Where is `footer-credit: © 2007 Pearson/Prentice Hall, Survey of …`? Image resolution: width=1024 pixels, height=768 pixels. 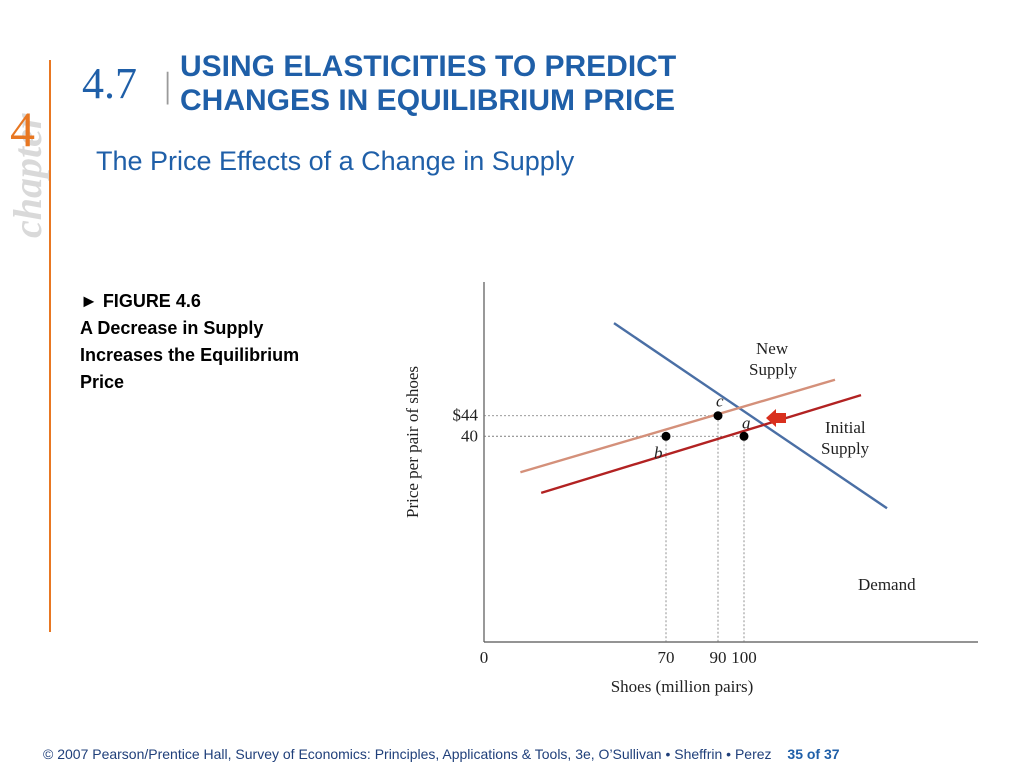 footer-credit: © 2007 Pearson/Prentice Hall, Survey of … is located at coordinates (407, 754).